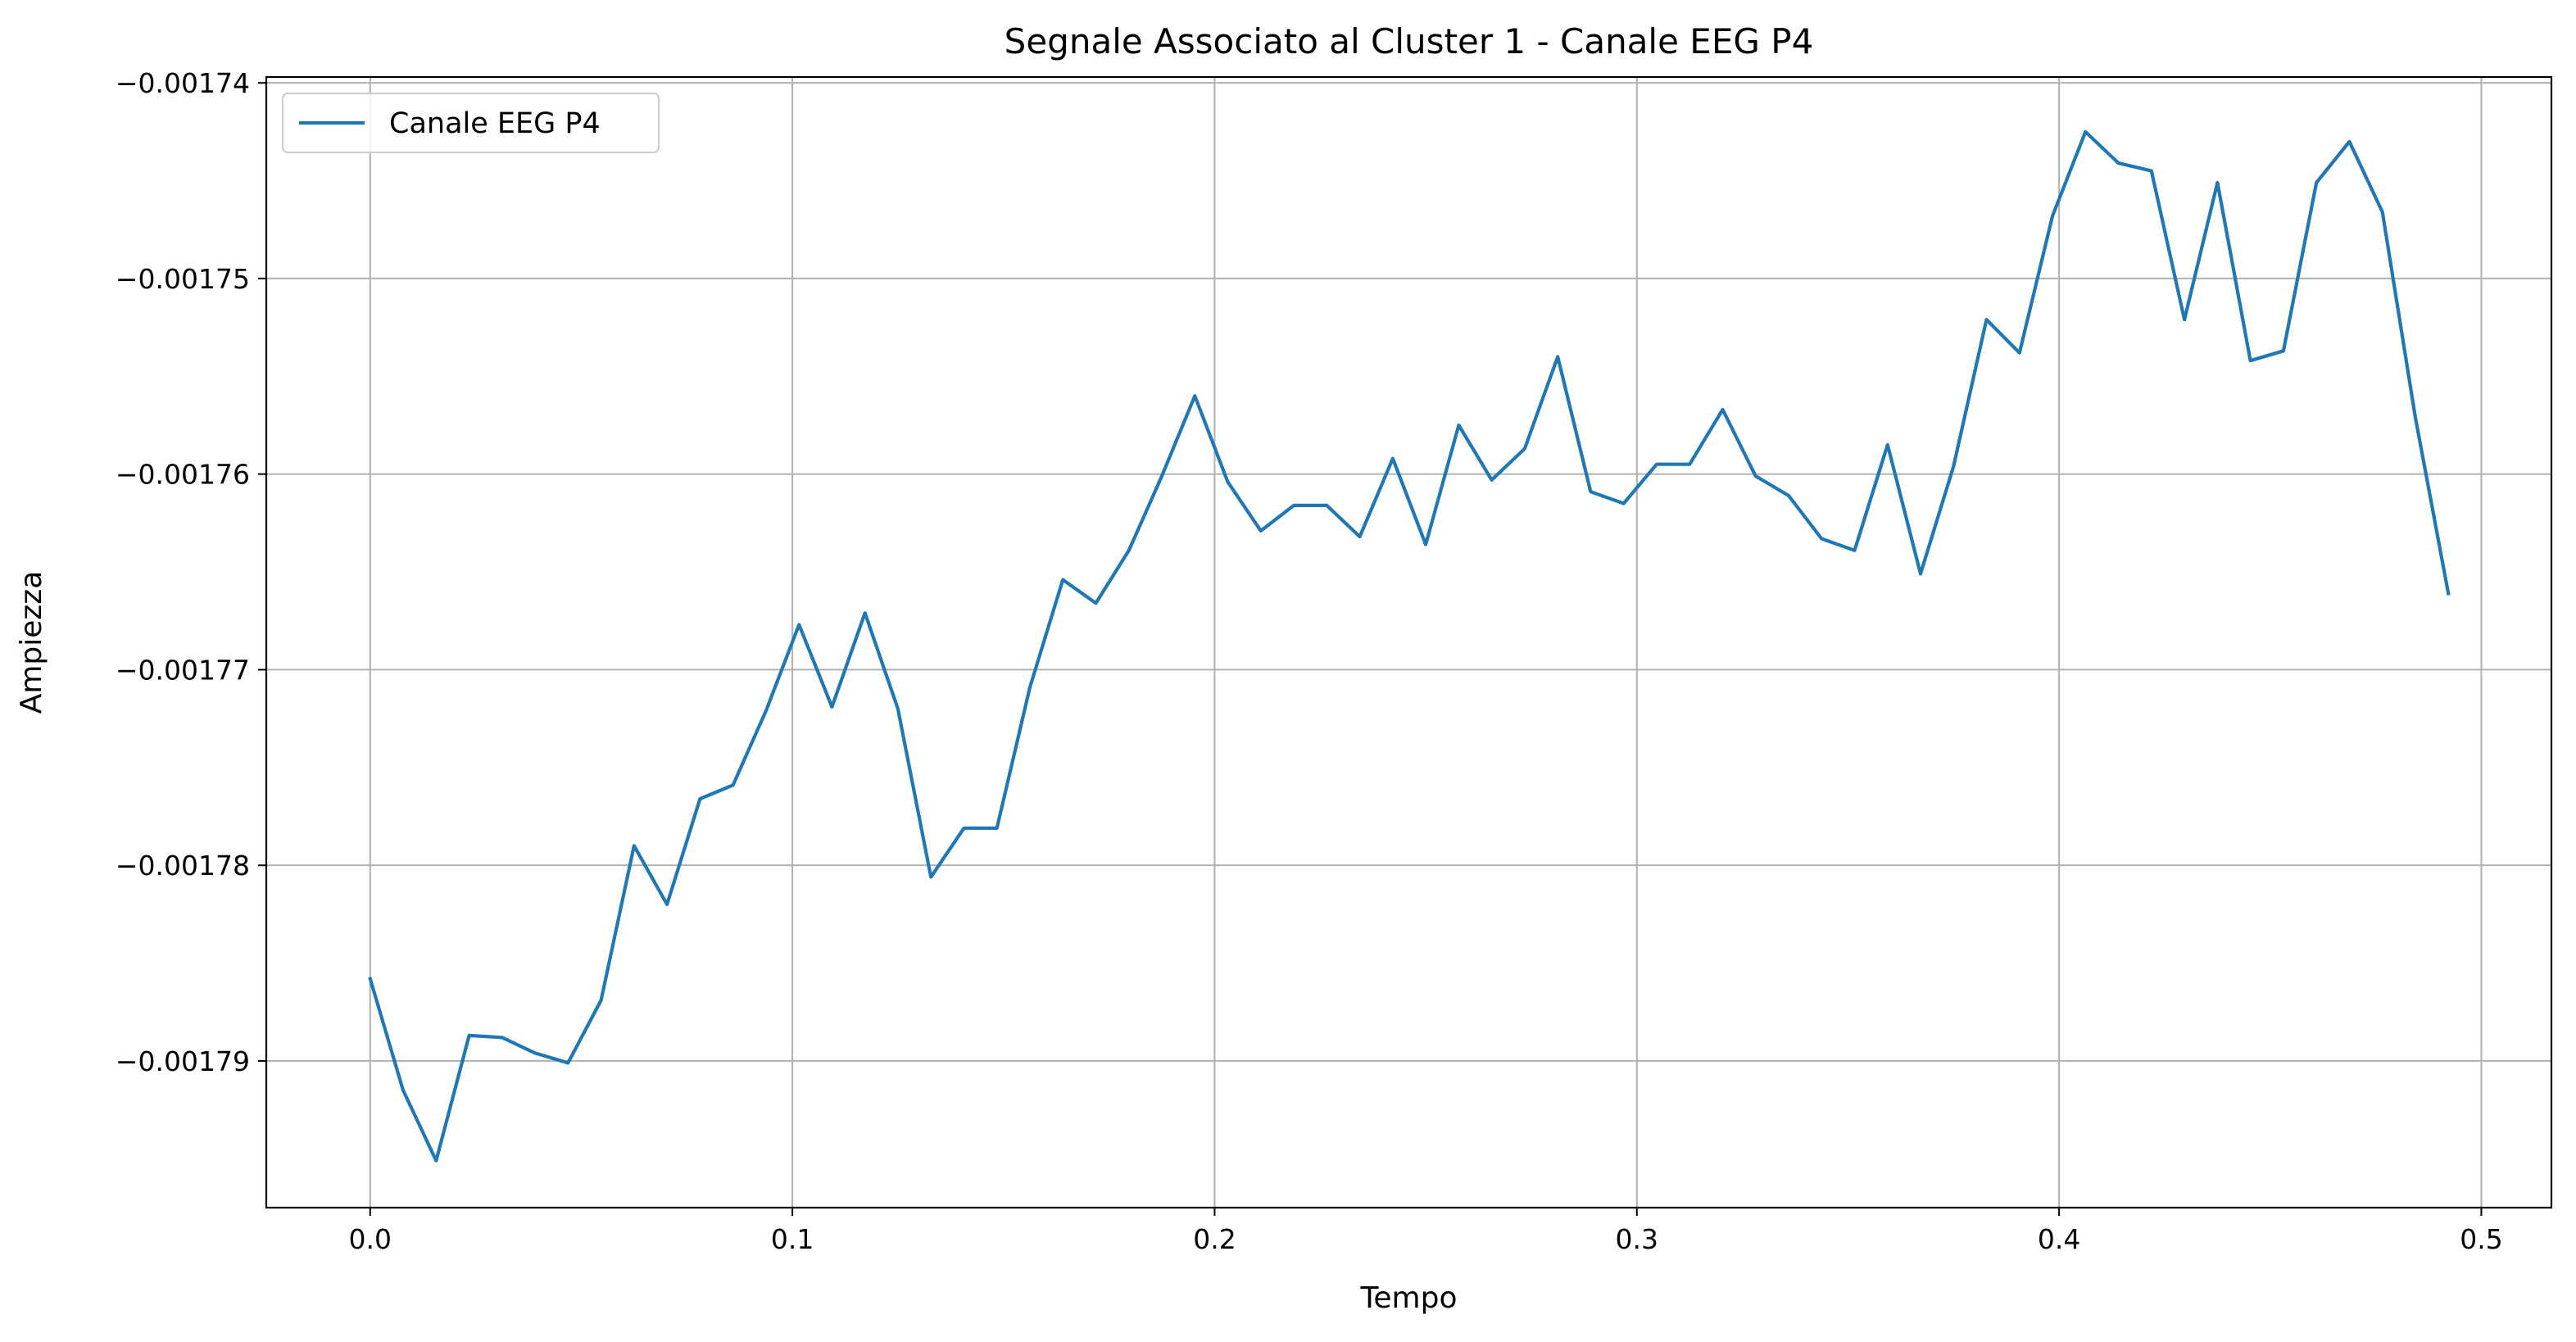 The height and width of the screenshot is (1342, 2576). Describe the element at coordinates (792, 1239) in the screenshot. I see `x-tick-label: 0.1` at that location.